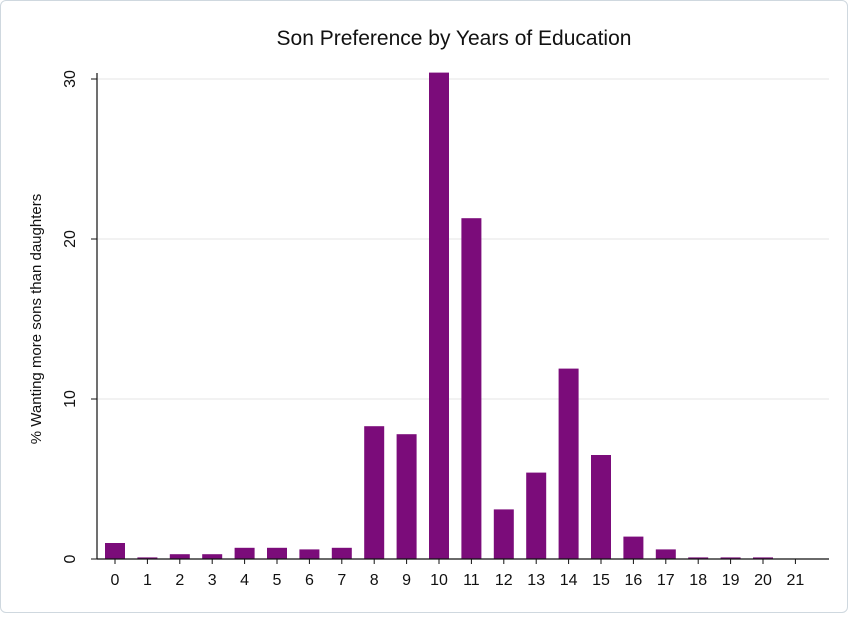  What do you see at coordinates (439, 580) in the screenshot?
I see `x-tick-label: 10` at bounding box center [439, 580].